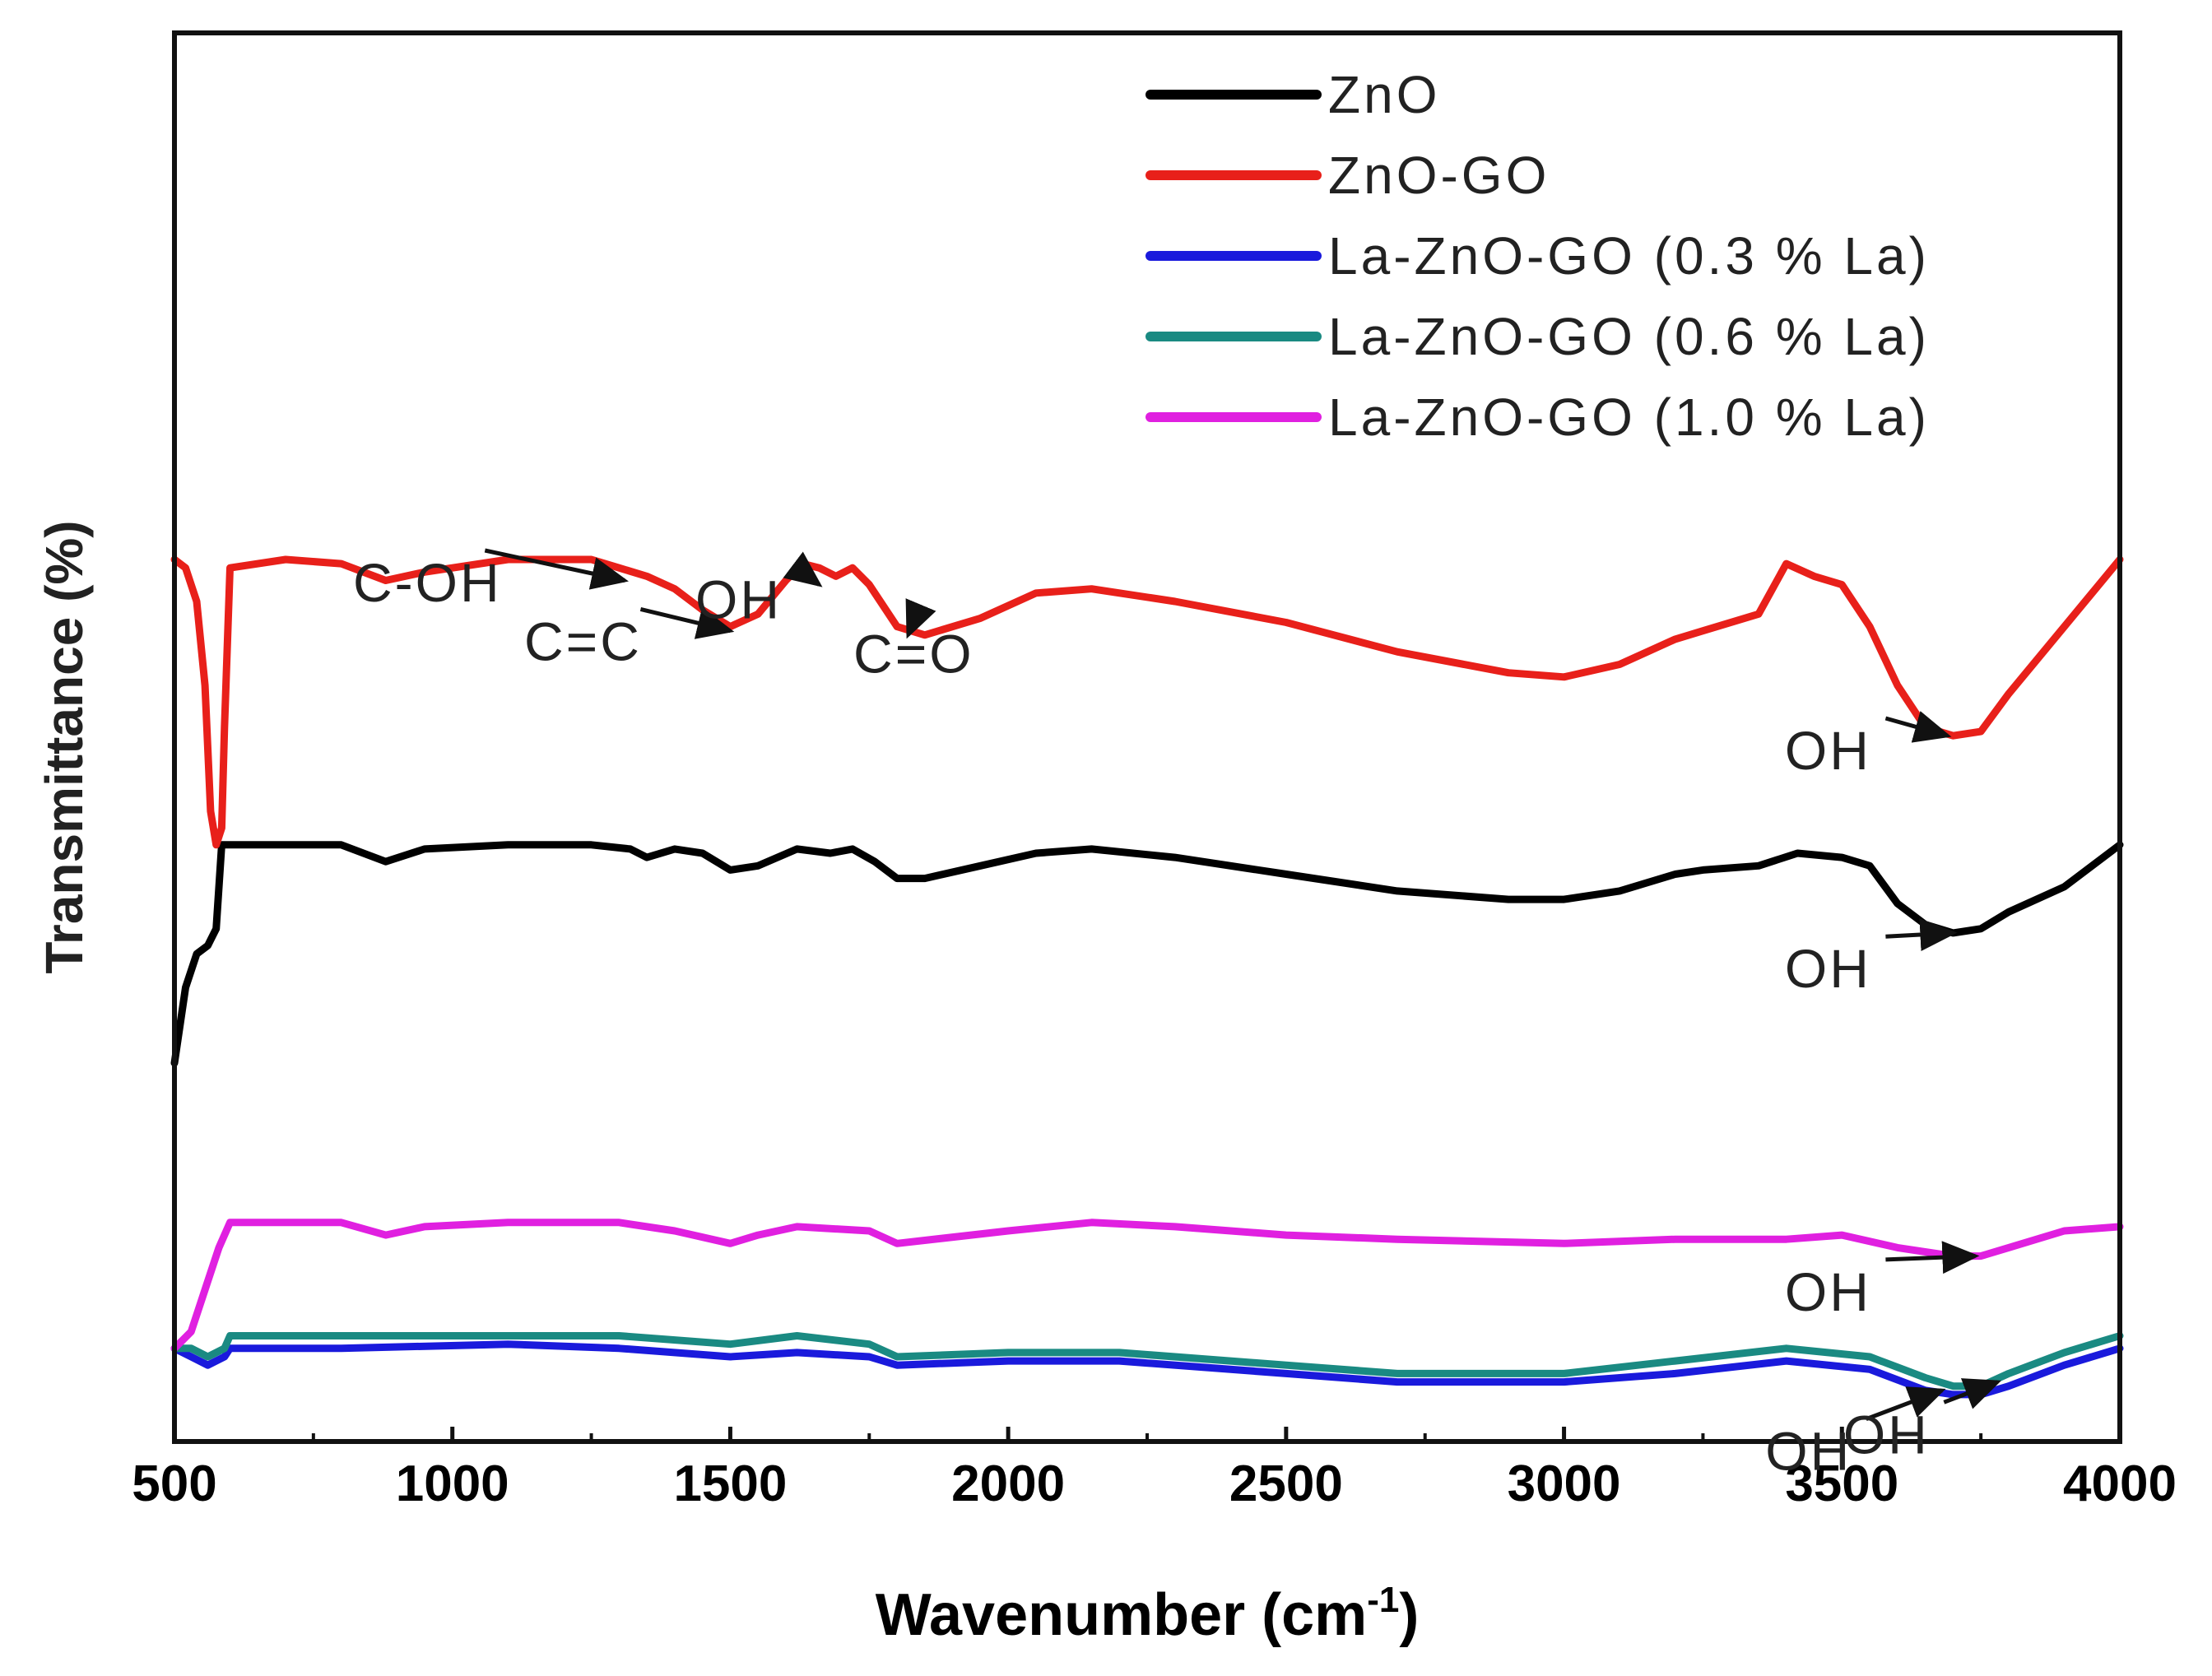 The height and width of the screenshot is (1676, 2212). Describe the element at coordinates (1383, 1600) in the screenshot. I see `x-axis-title-sup: -1` at that location.